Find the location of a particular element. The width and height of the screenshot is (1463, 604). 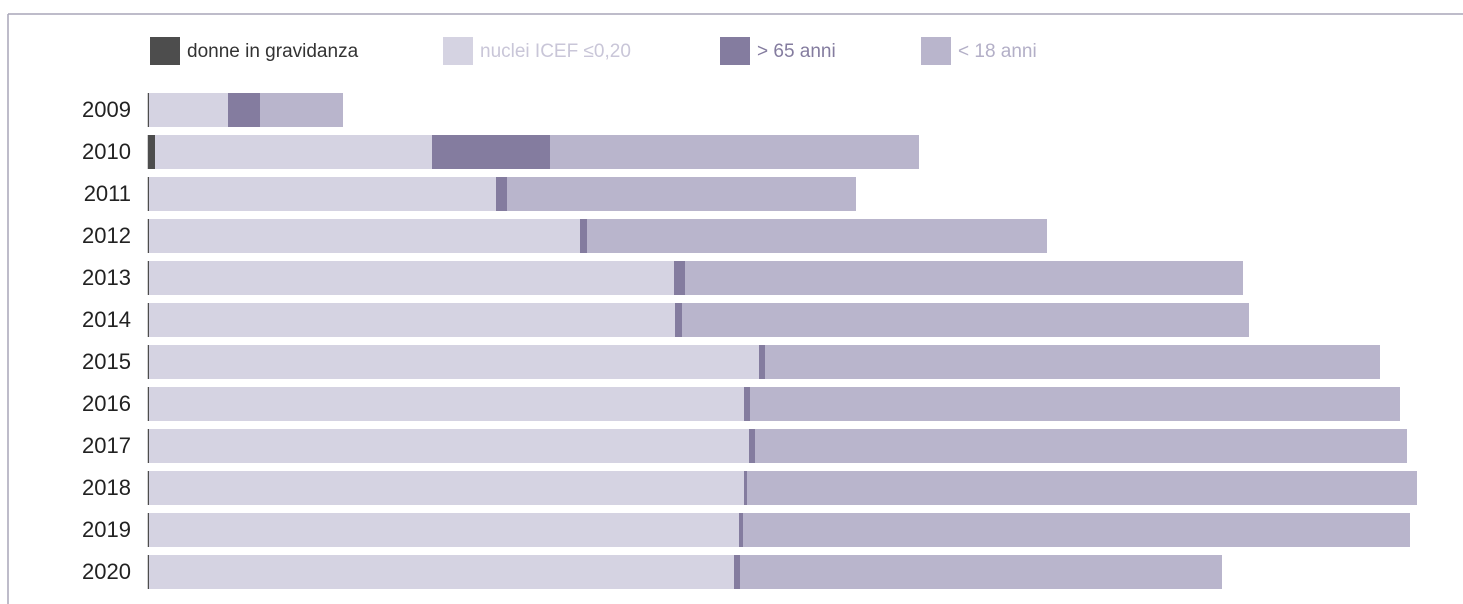

y-tick-label: 2019 is located at coordinates (106, 529).